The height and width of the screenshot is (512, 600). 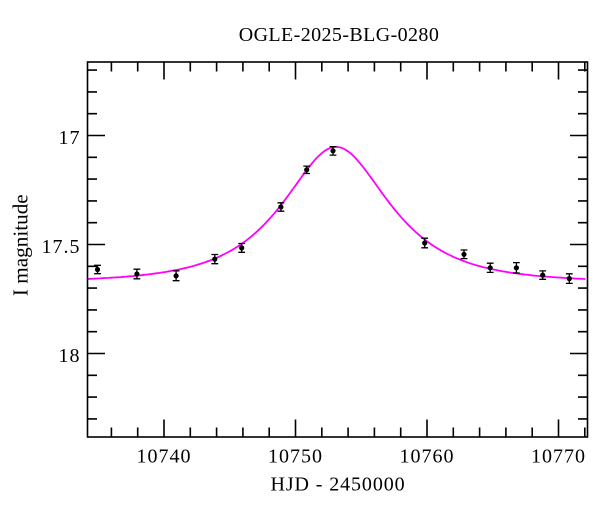 I want to click on svg-text: 17, so click(x=70, y=138).